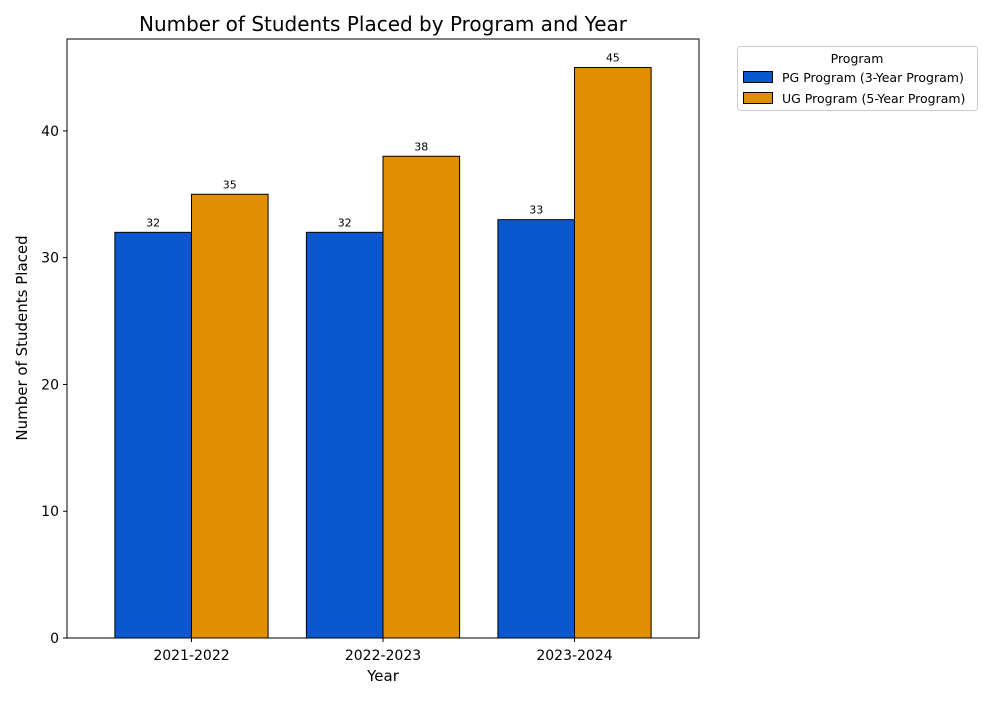 The height and width of the screenshot is (704, 1000). What do you see at coordinates (758, 77) in the screenshot?
I see `legend-swatch-pg` at bounding box center [758, 77].